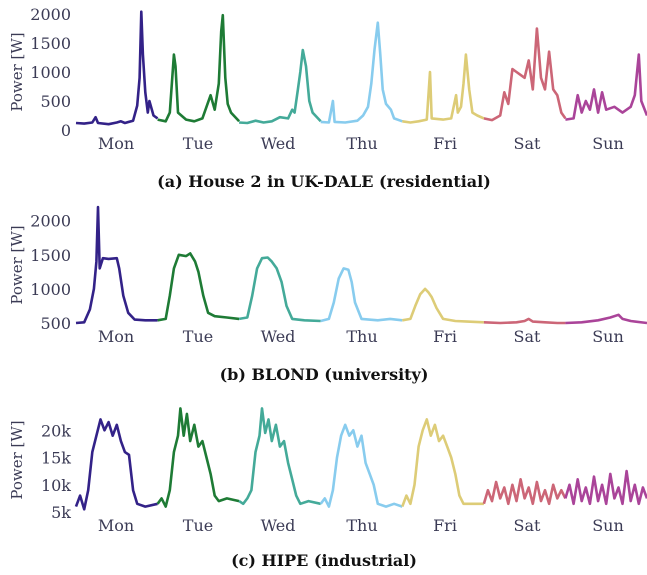 Image resolution: width=647 pixels, height=575 pixels. I want to click on panel-b-ytick-label: 500, so click(55, 323).